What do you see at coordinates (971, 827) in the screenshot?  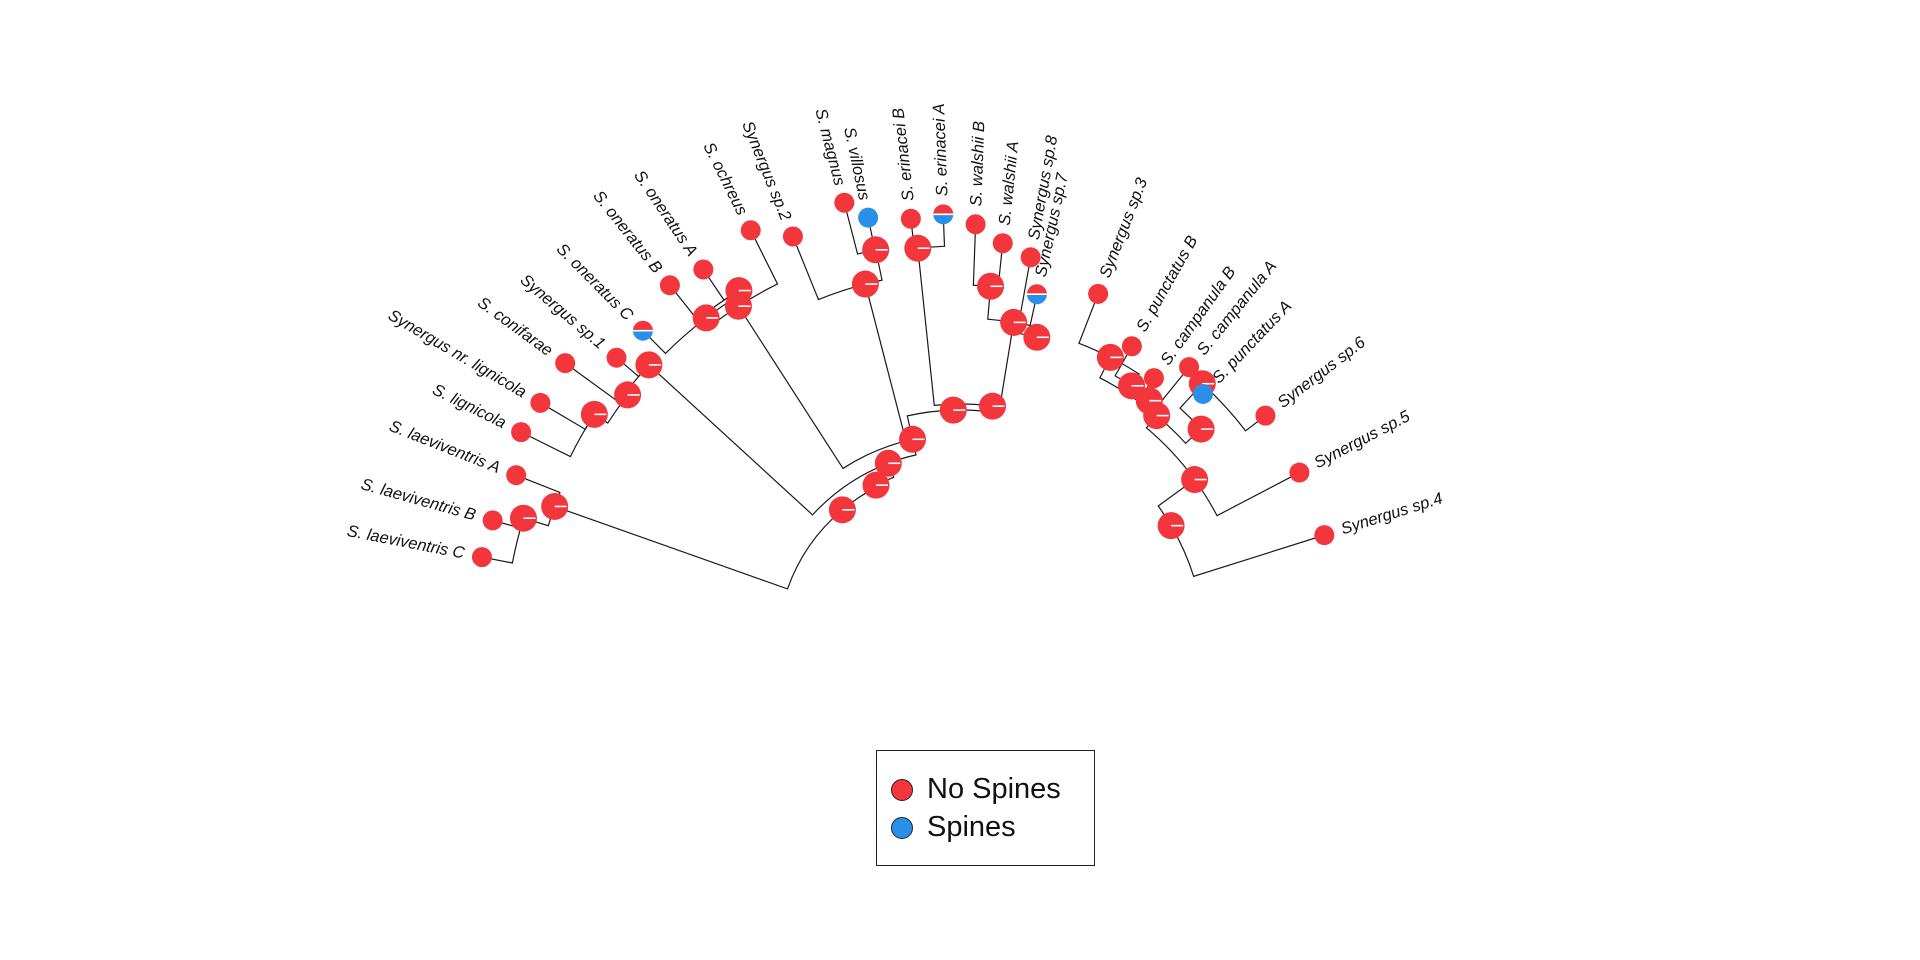 I see `legend-label-spines: Spines` at bounding box center [971, 827].